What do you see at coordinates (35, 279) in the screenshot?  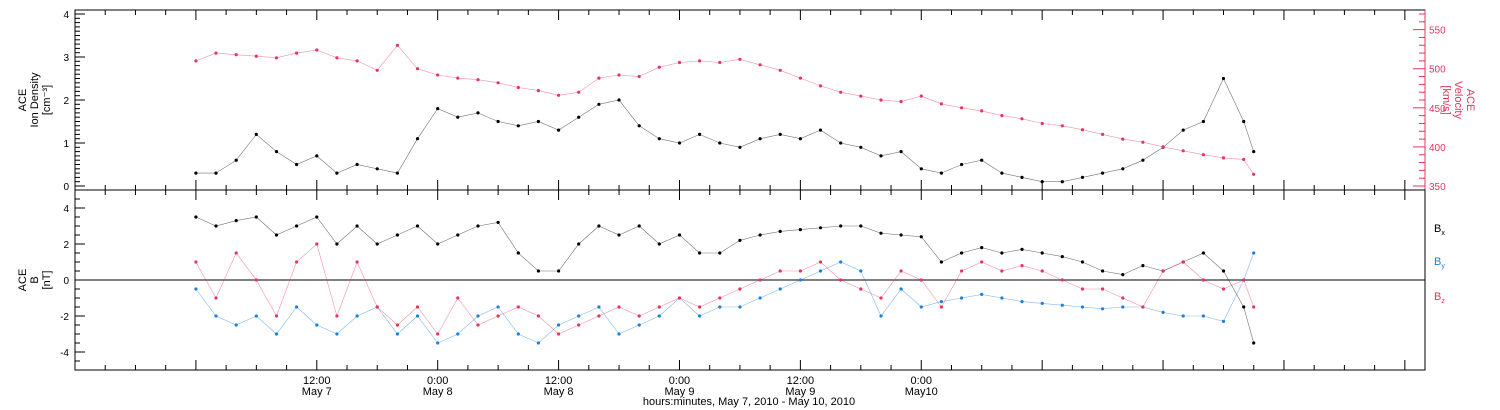 I see `bottom-ylabel-line2: B` at bounding box center [35, 279].